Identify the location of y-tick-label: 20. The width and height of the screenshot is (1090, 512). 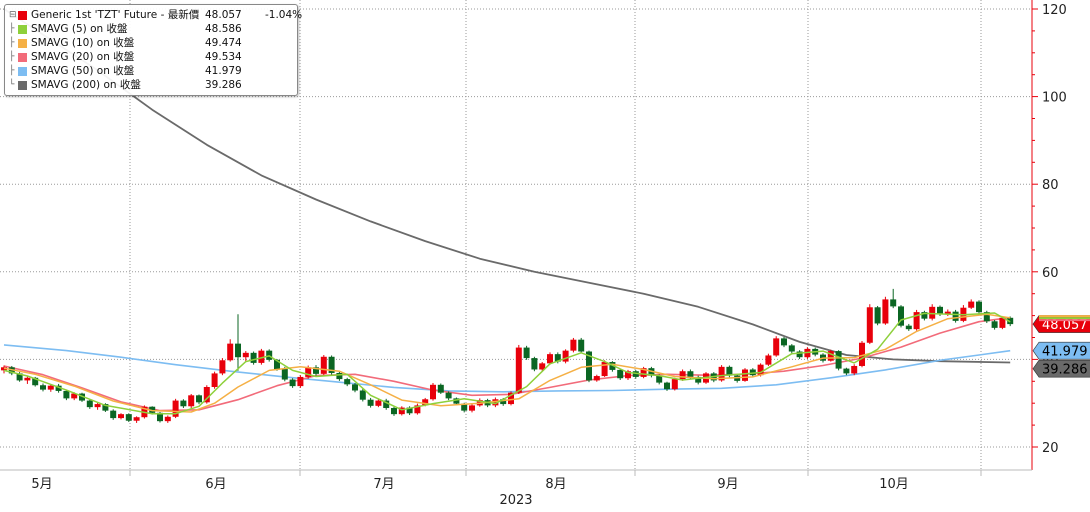
(1050, 448).